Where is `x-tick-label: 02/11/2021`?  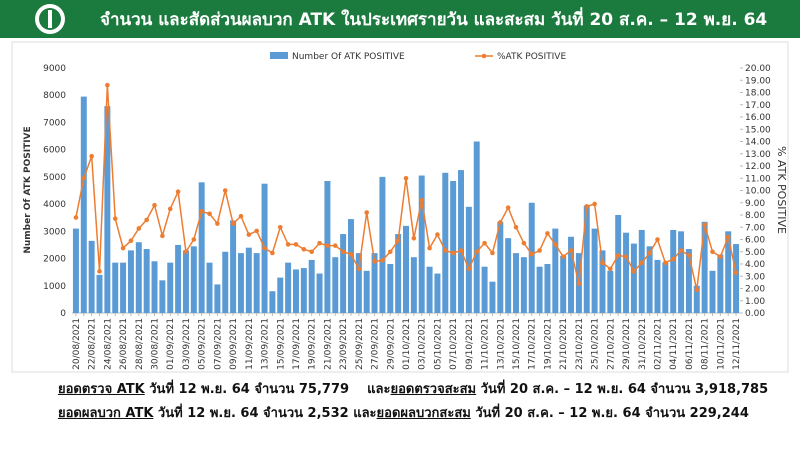 x-tick-label: 02/11/2021 is located at coordinates (658, 344).